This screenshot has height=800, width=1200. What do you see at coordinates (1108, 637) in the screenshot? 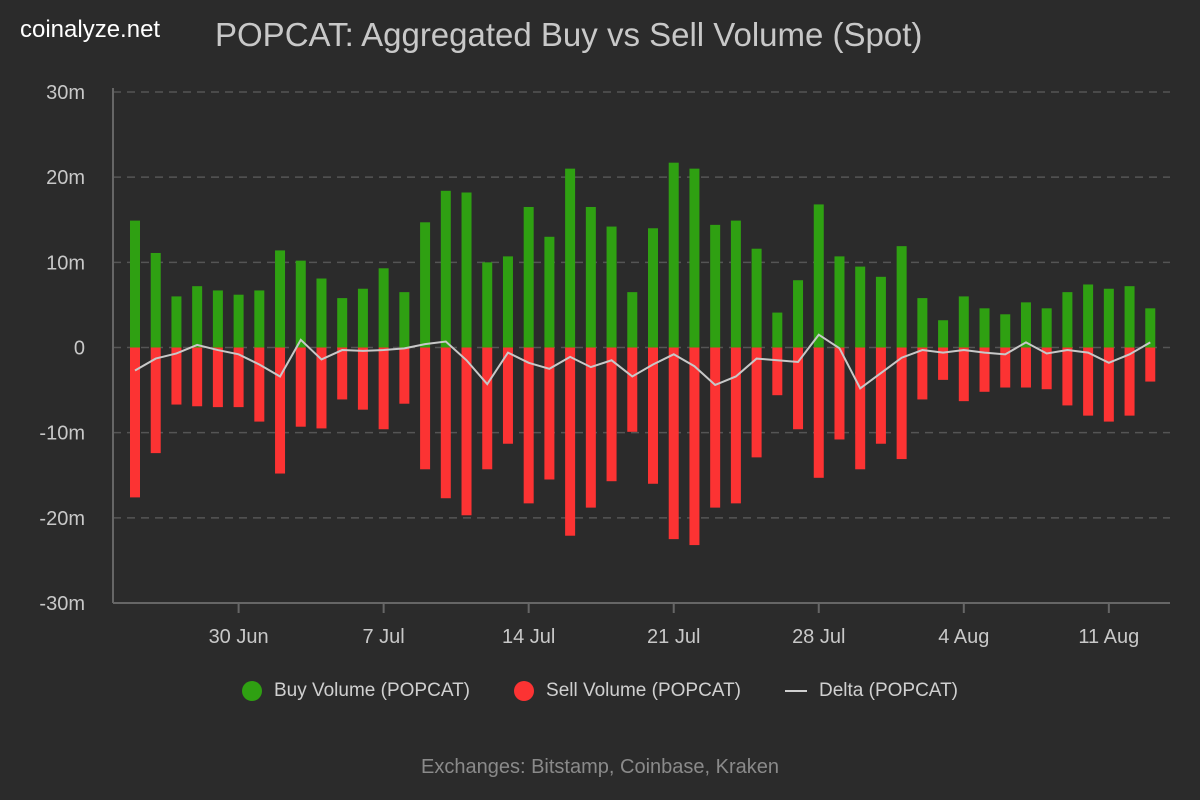
I see `x-tick-label: 11 Aug` at bounding box center [1108, 637].